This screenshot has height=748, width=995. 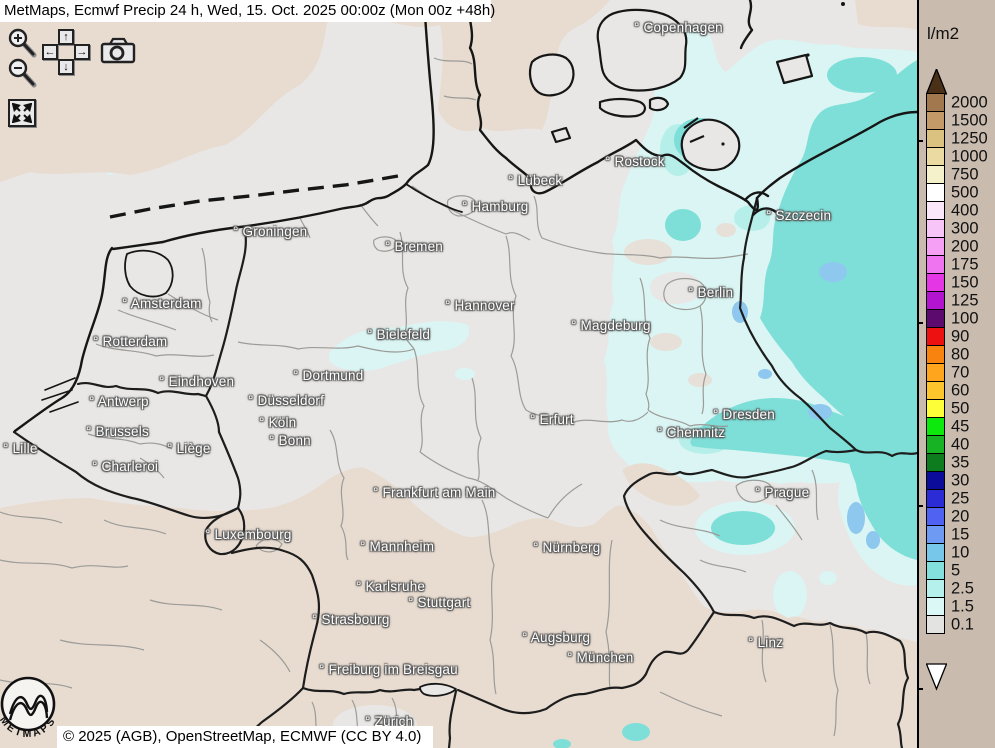 I want to click on pan-left-button: ←, so click(x=50, y=52).